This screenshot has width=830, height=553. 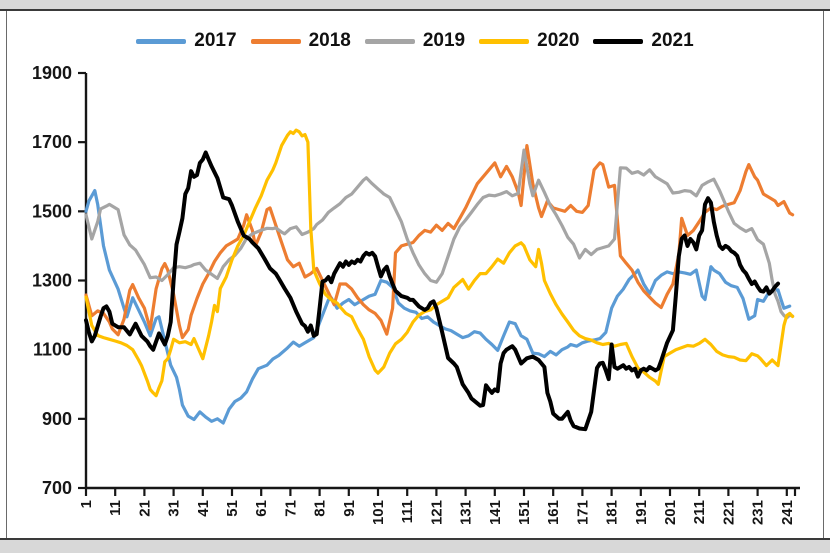 What do you see at coordinates (582, 512) in the screenshot?
I see `x-tick-label: 171` at bounding box center [582, 512].